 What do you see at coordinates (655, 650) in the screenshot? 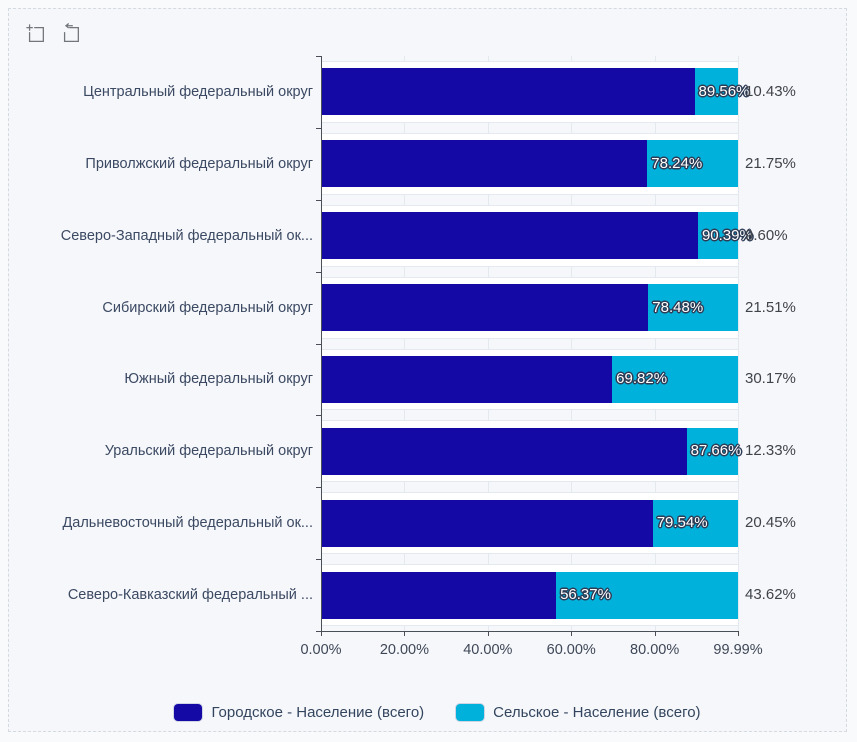
I see `x-axis-label: 80.00%` at bounding box center [655, 650].